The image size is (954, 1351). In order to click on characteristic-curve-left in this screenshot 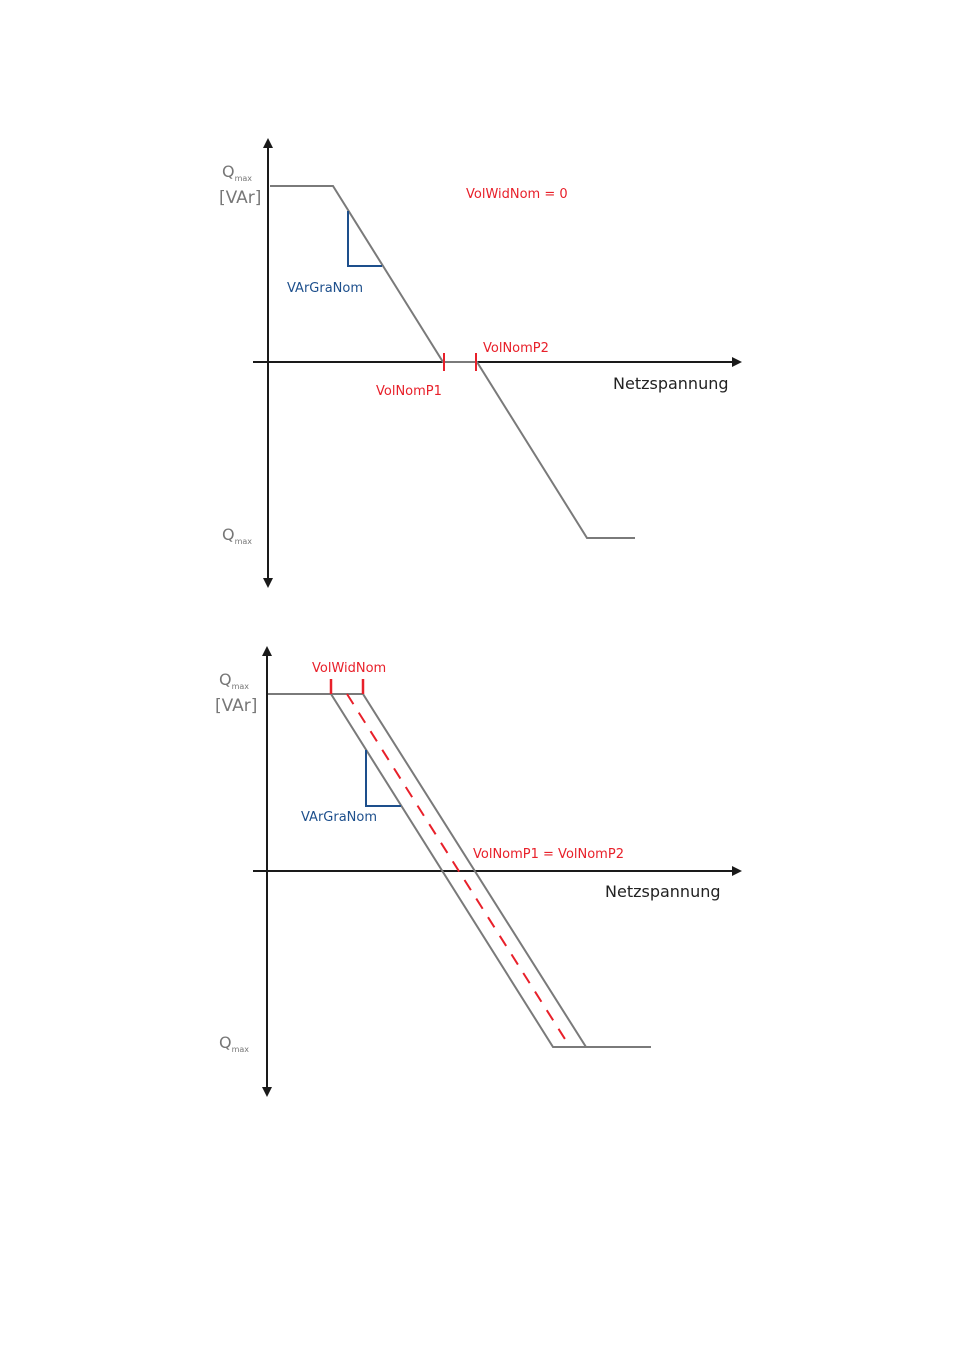, I will do `click(459, 870)`.